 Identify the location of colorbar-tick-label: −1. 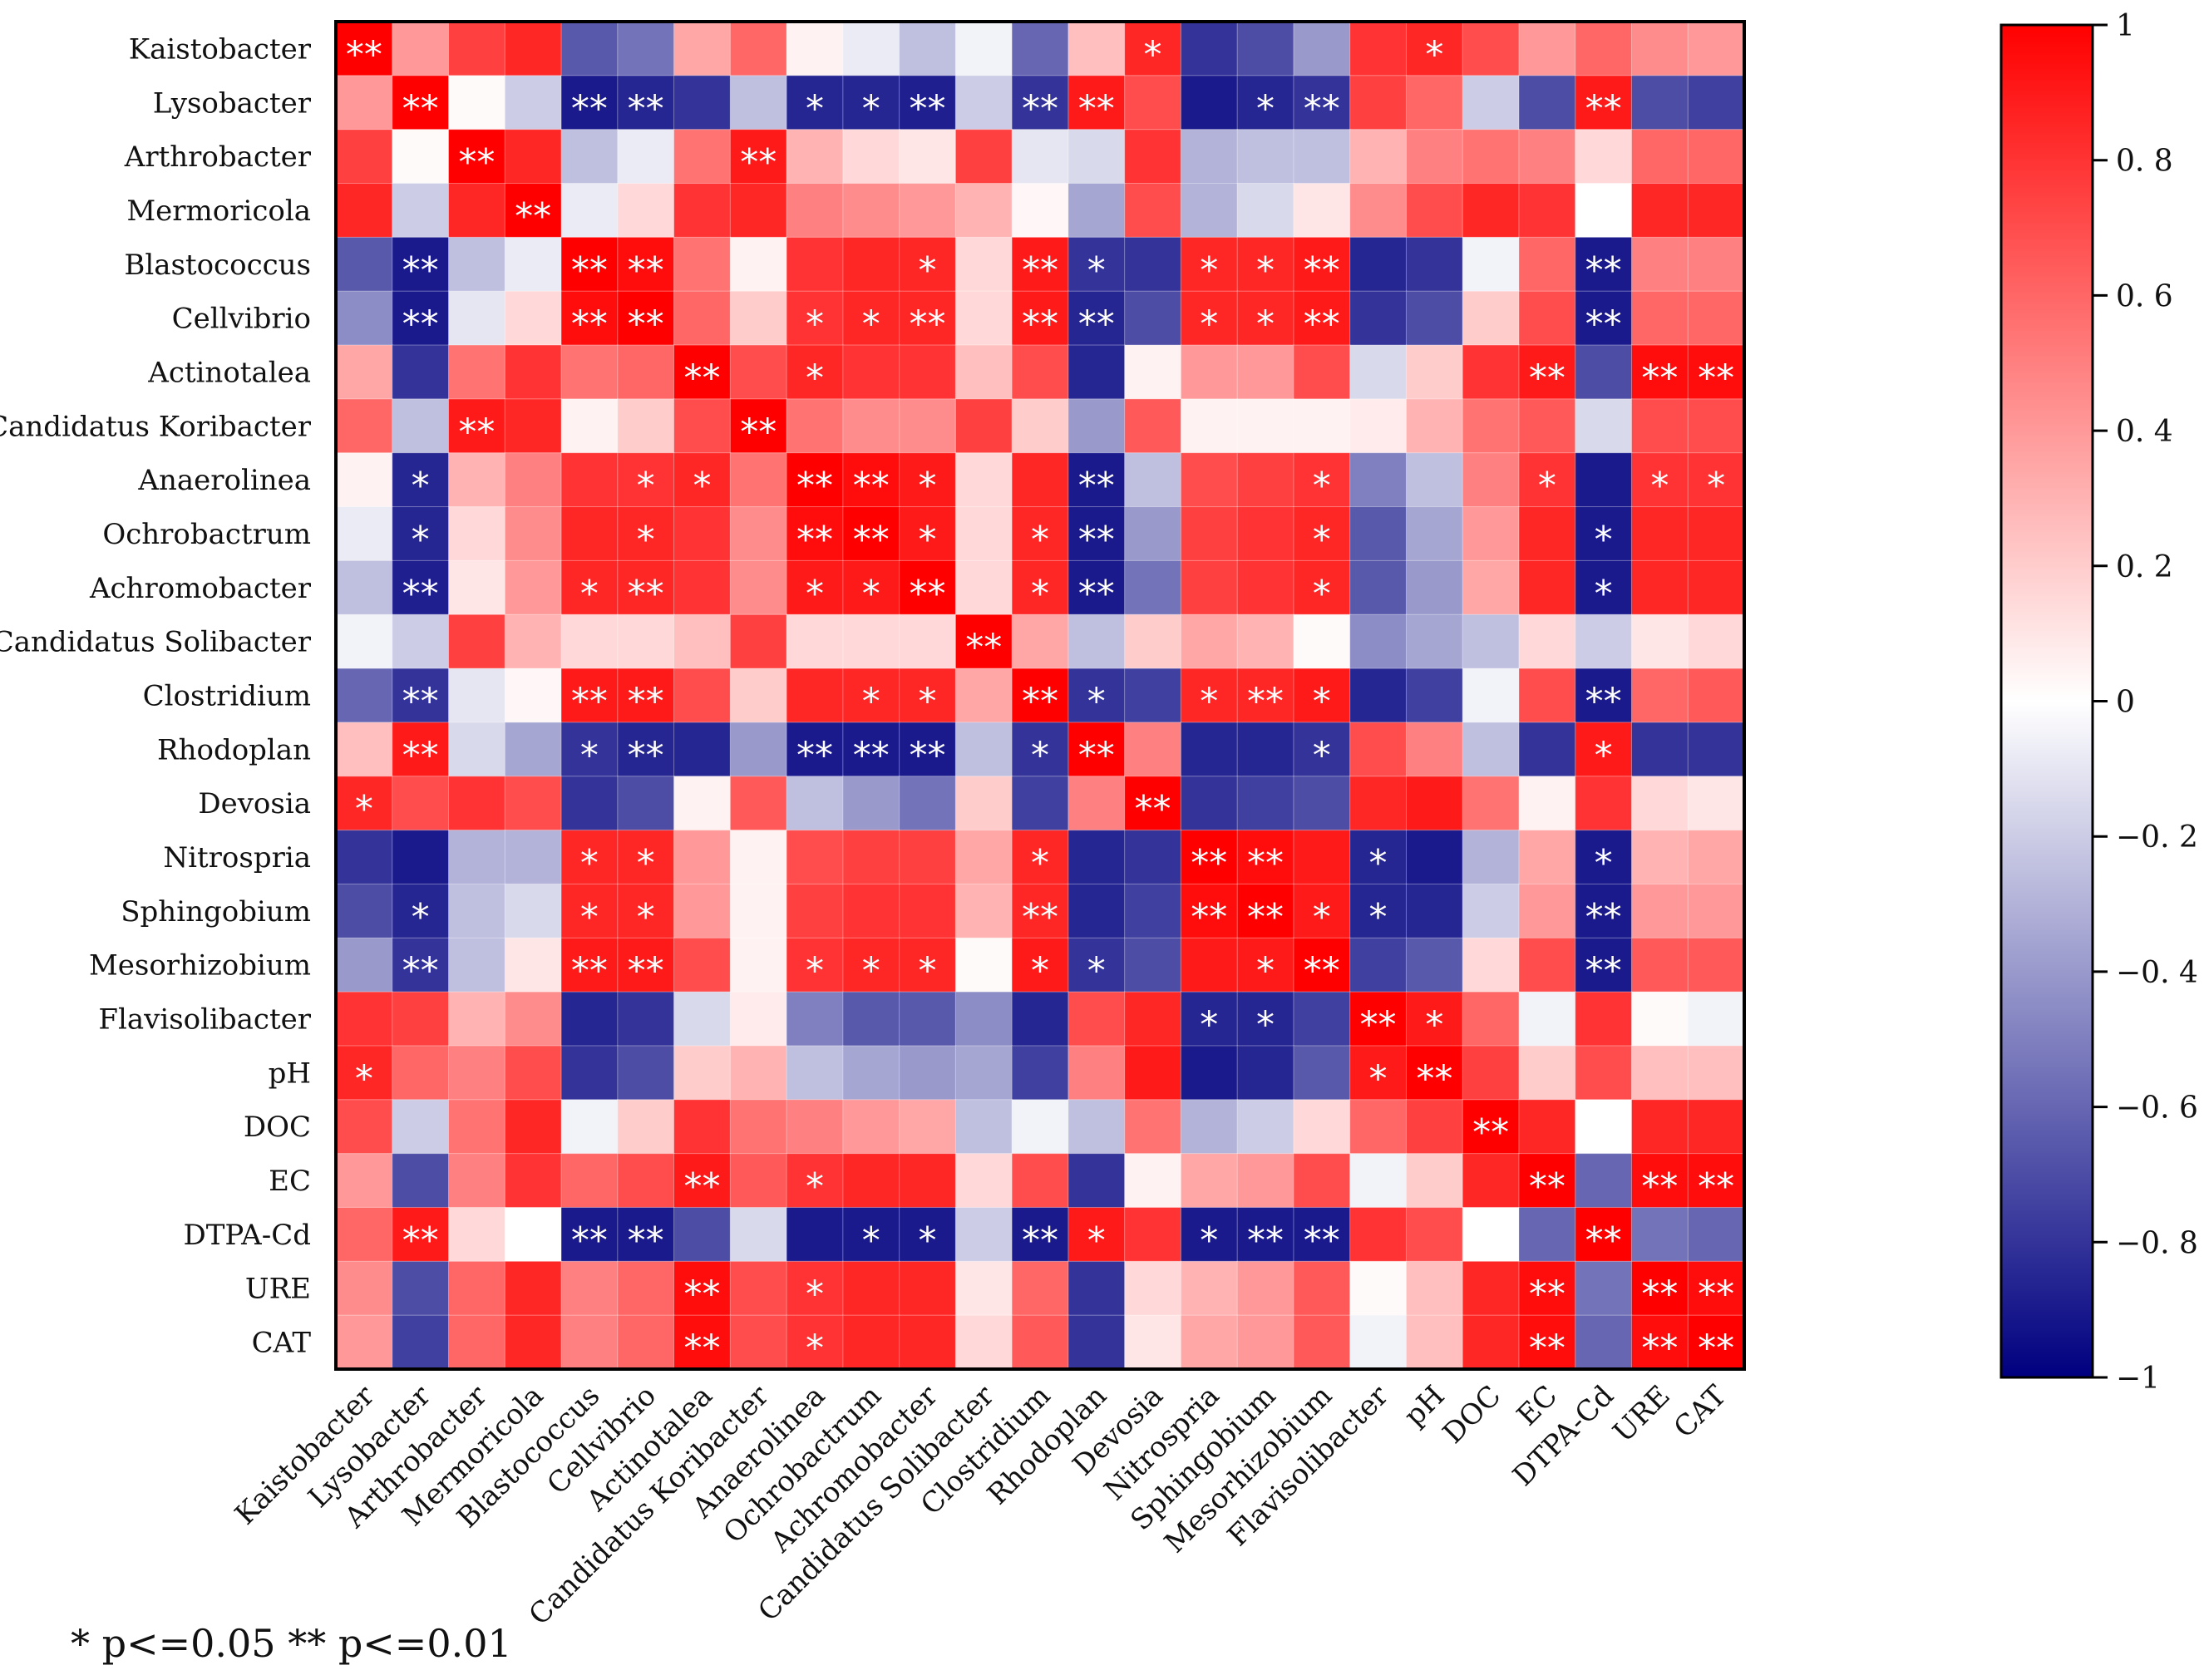
(2138, 1379).